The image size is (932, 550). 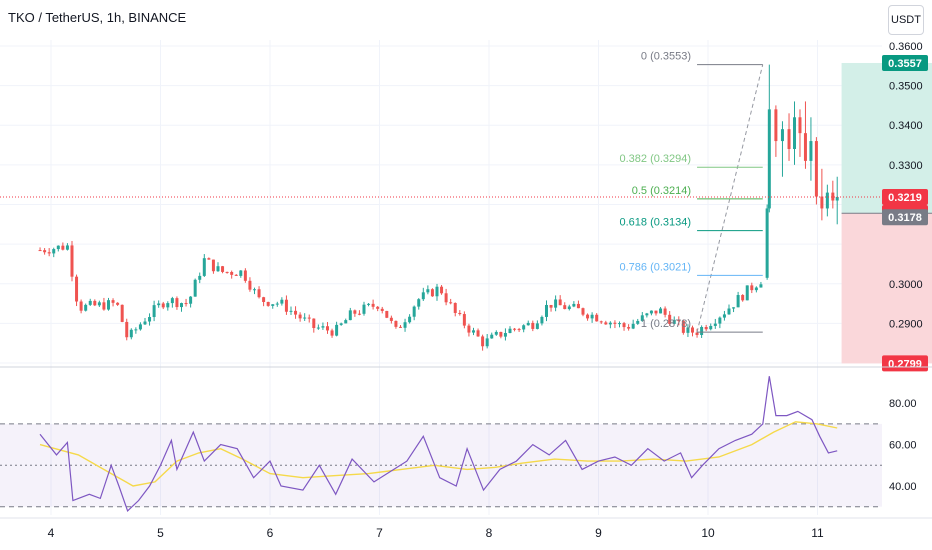 I want to click on loss-zone, so click(x=886, y=288).